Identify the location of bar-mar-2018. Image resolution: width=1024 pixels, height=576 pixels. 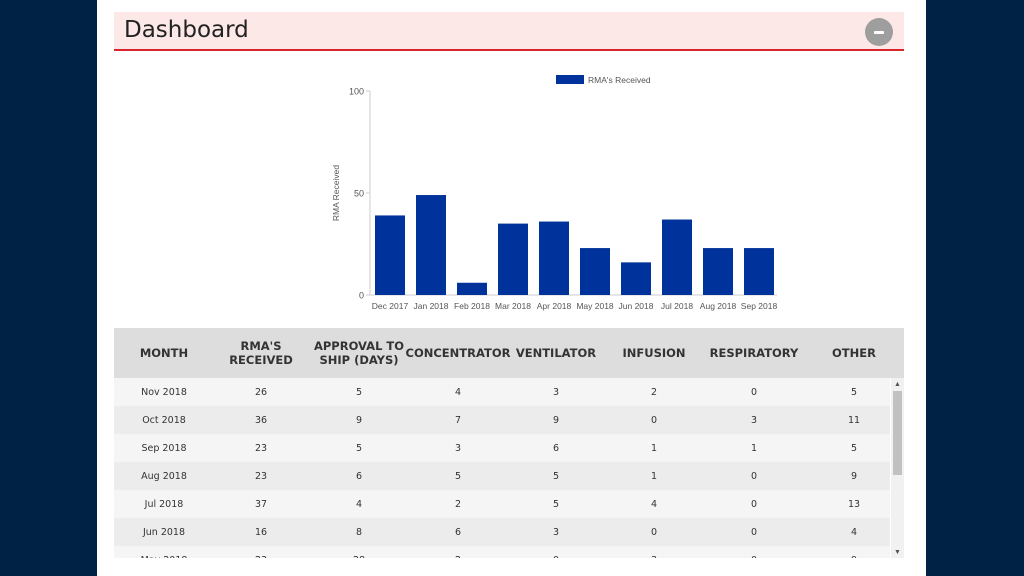
(513, 259).